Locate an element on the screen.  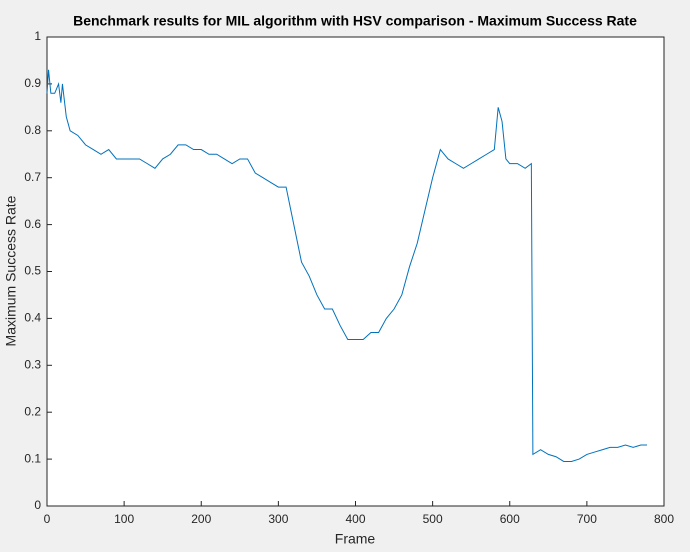
y-tick-label: 0.4 is located at coordinates (32, 318).